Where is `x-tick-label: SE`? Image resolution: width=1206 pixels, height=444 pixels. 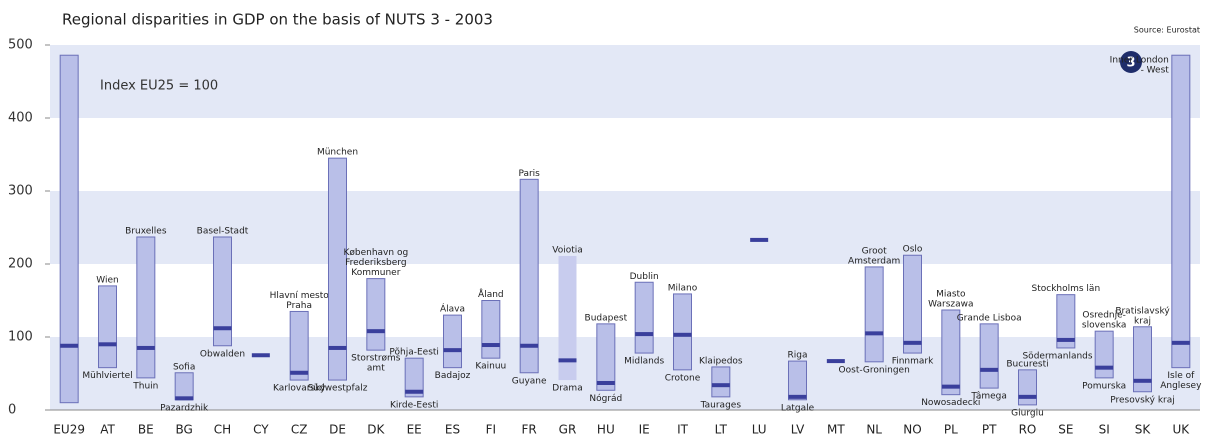
x-tick-label: SE is located at coordinates (1065, 430).